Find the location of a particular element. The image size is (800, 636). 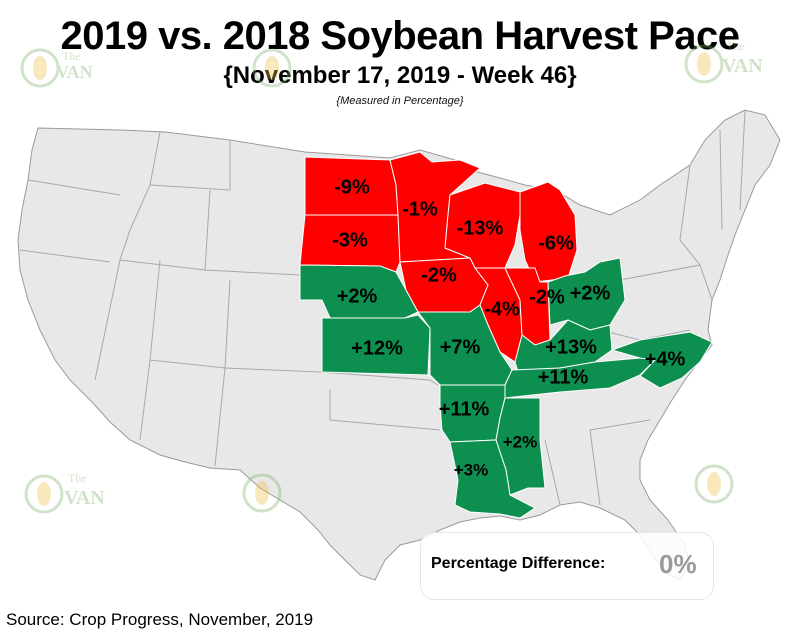

legend-label: Percentage Difference: is located at coordinates (518, 563).